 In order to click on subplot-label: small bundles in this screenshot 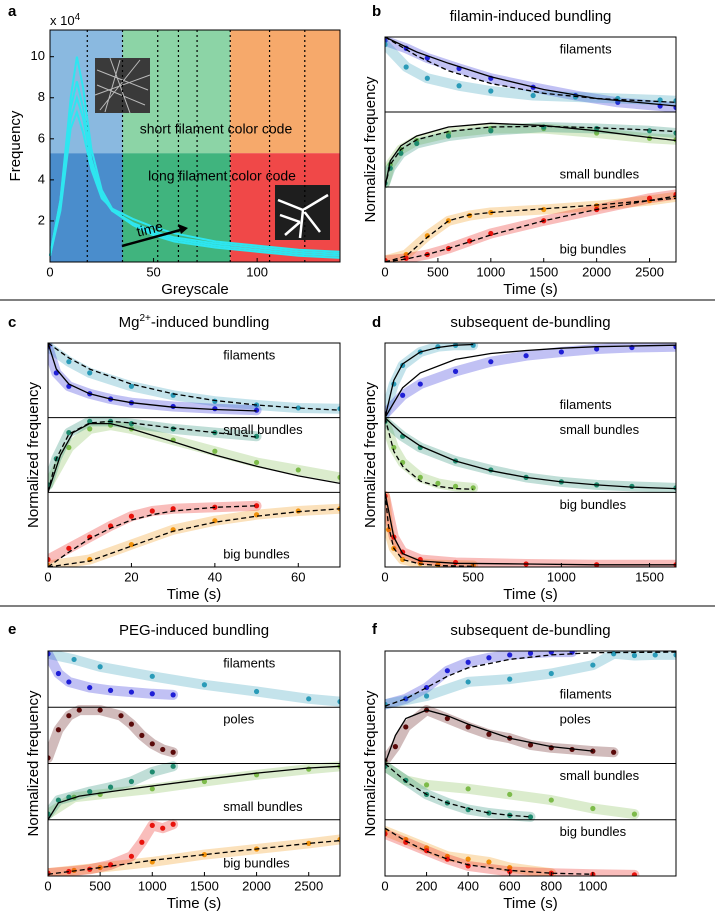, I will do `click(600, 173)`.